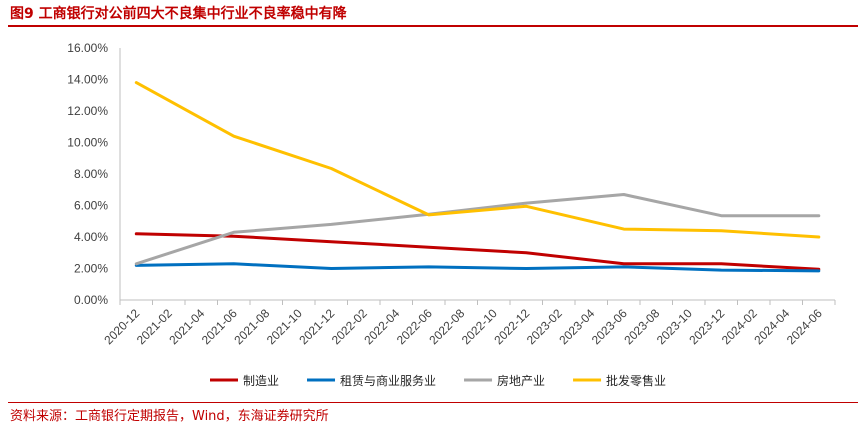  What do you see at coordinates (804, 326) in the screenshot?
I see `x-tick-label: 2024-06` at bounding box center [804, 326].